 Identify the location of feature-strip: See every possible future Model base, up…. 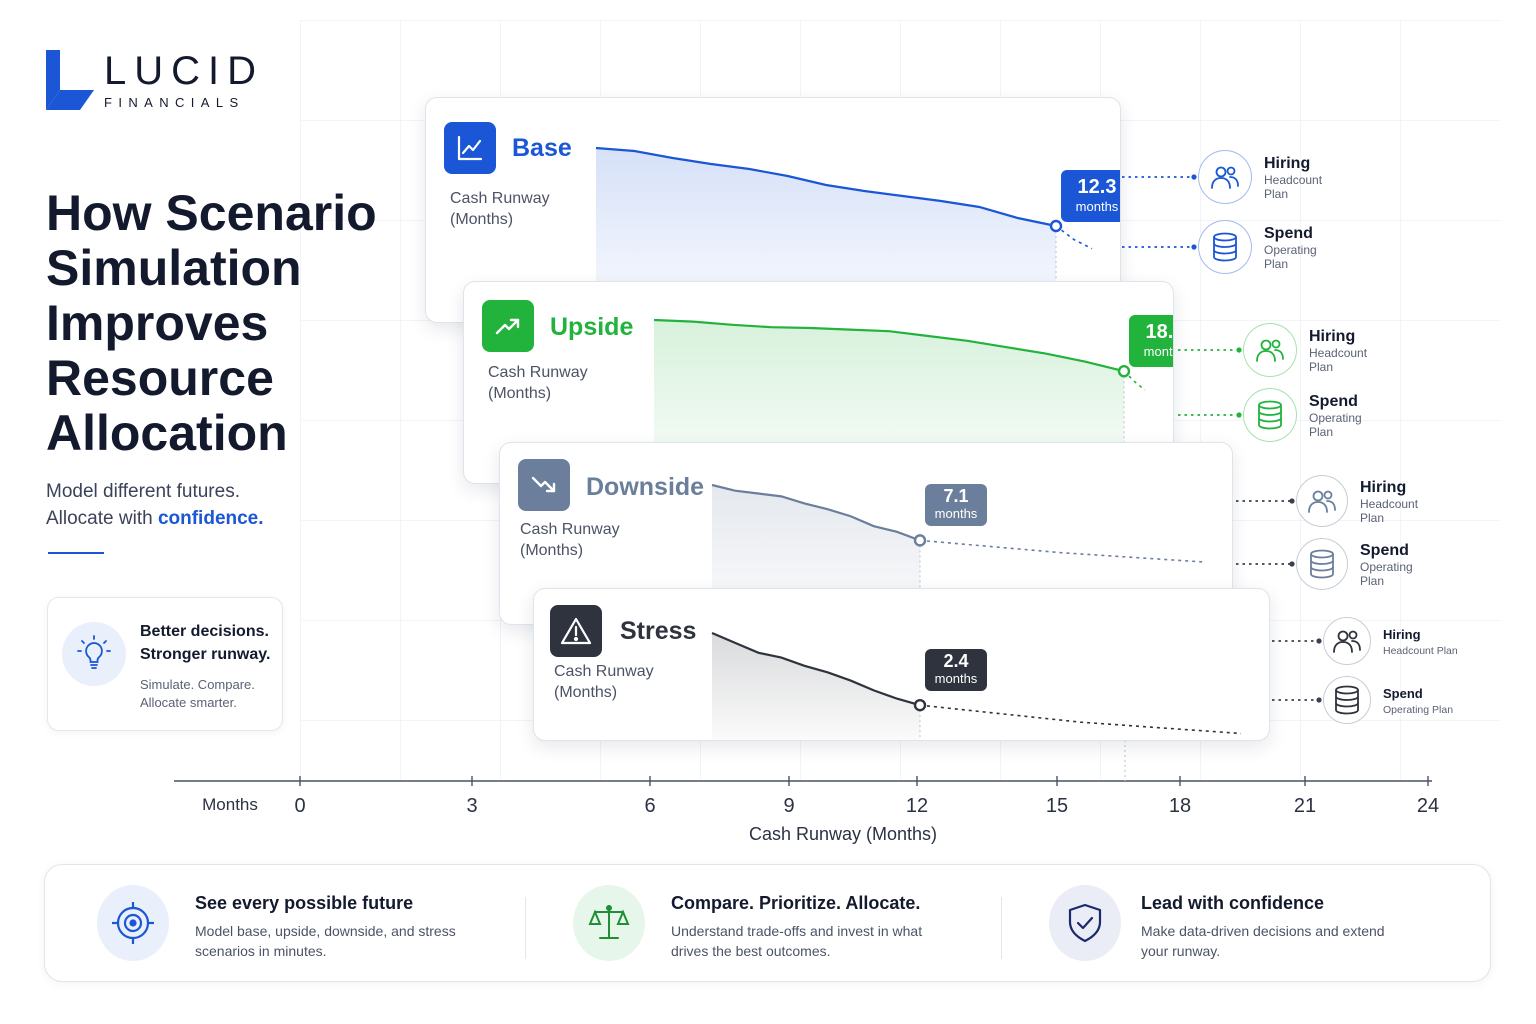
(767, 923).